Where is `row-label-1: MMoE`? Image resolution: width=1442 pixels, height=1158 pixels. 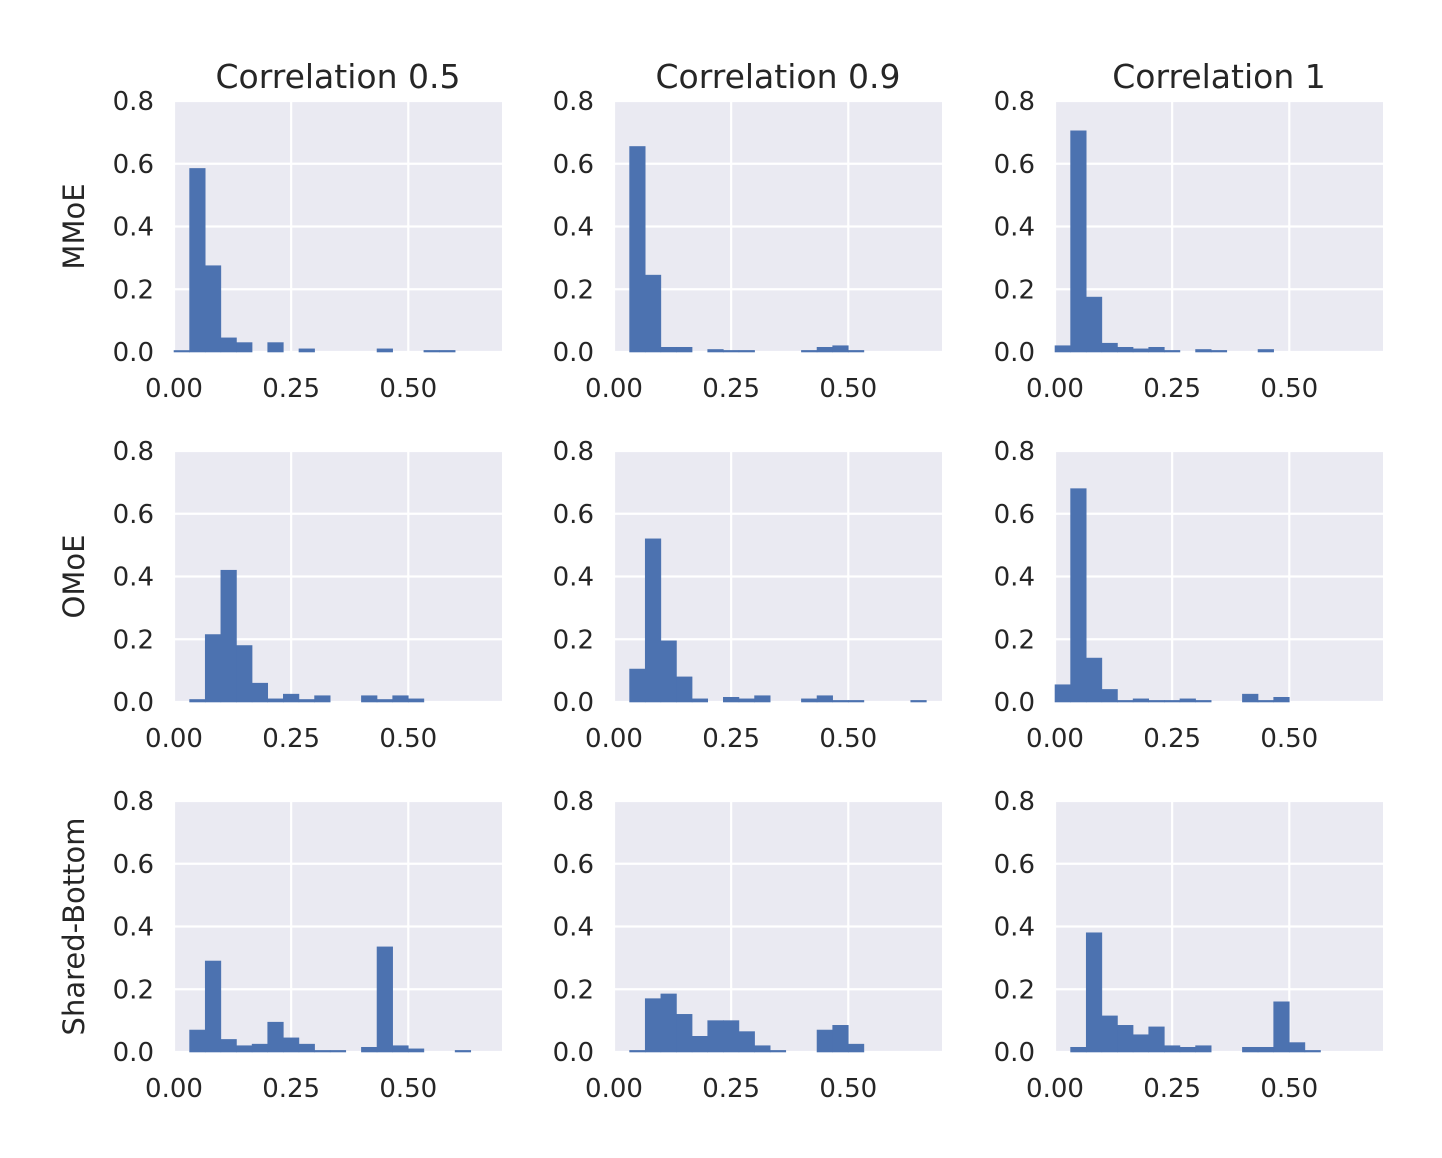
row-label-1: MMoE is located at coordinates (74, 226).